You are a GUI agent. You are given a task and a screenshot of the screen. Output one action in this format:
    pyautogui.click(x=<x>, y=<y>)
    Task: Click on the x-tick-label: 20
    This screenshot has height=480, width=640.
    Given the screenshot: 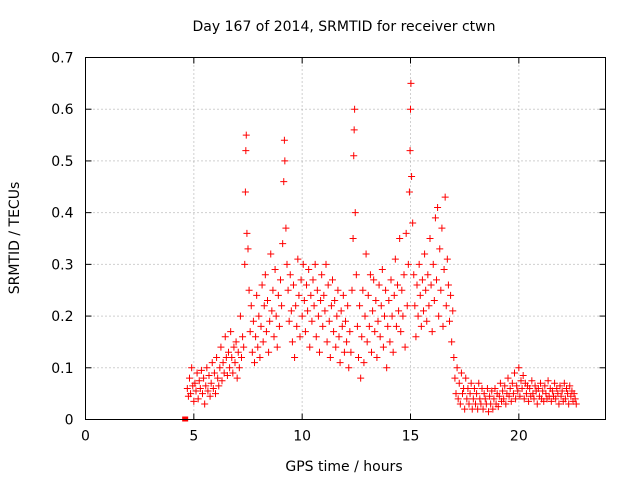 What is the action you would take?
    pyautogui.click(x=519, y=437)
    